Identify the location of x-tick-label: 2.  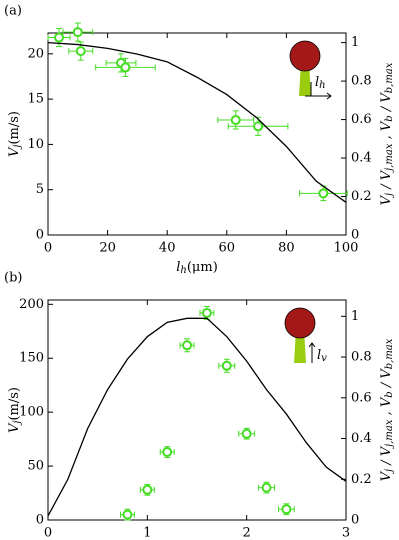
(247, 533).